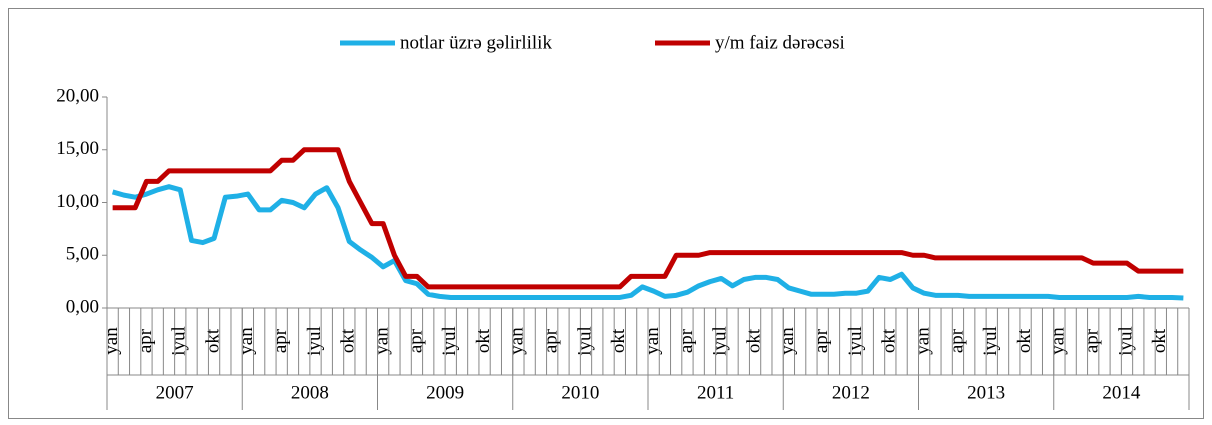 The width and height of the screenshot is (1212, 425). I want to click on group-label: 2009, so click(445, 392).